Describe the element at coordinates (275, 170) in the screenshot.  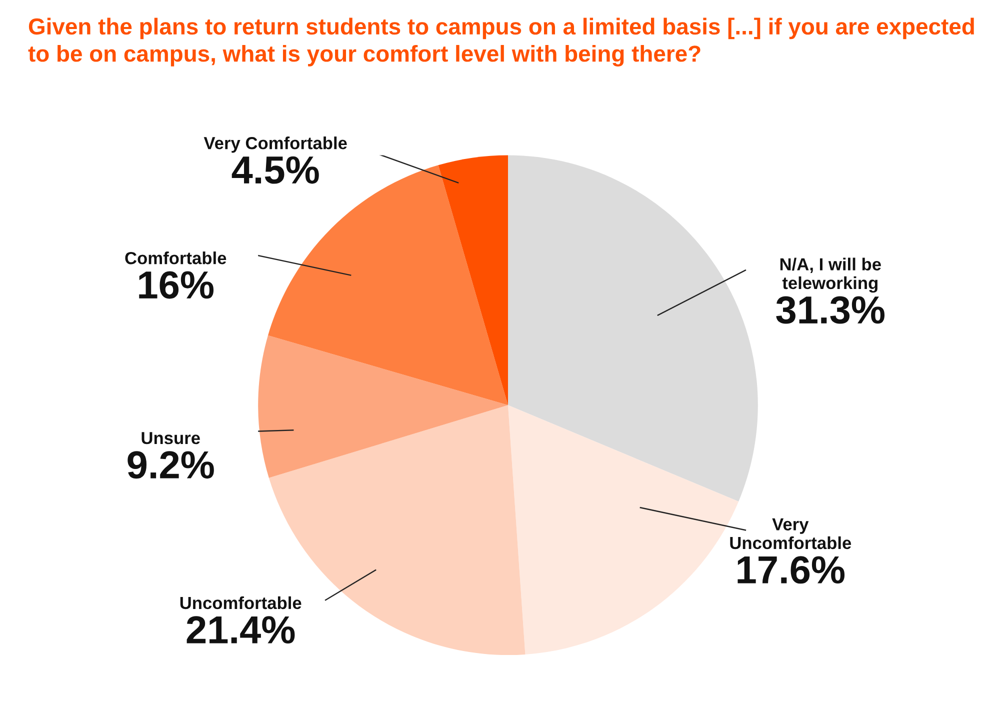
I see `data-label: 4.5%` at that location.